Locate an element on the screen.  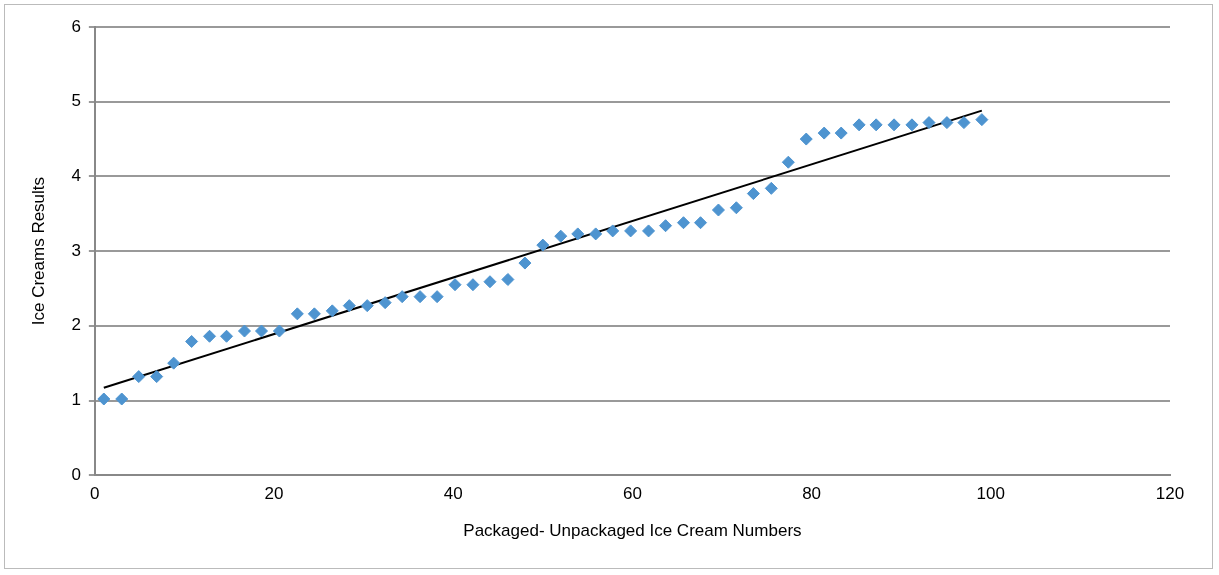
x-tick-label: 80 is located at coordinates (812, 494).